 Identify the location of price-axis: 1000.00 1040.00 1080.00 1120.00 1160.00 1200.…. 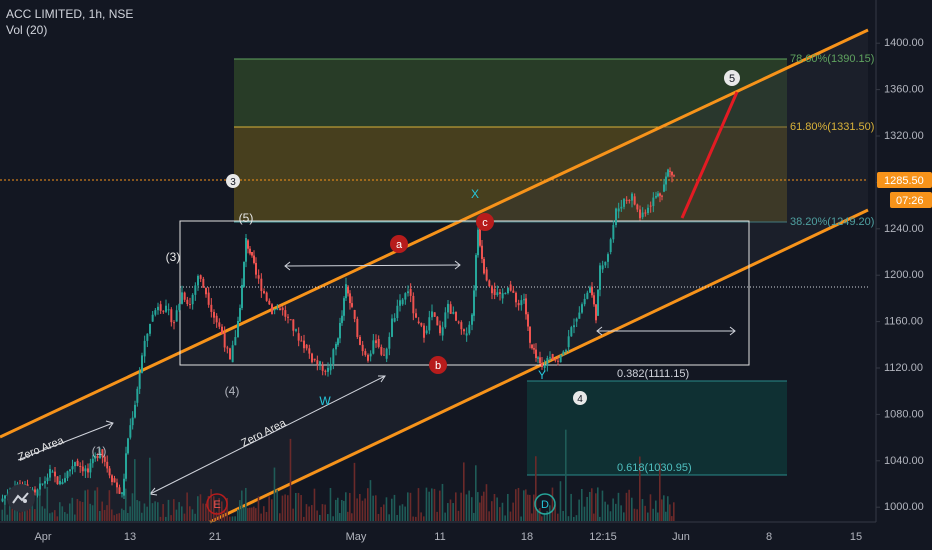
(903, 261).